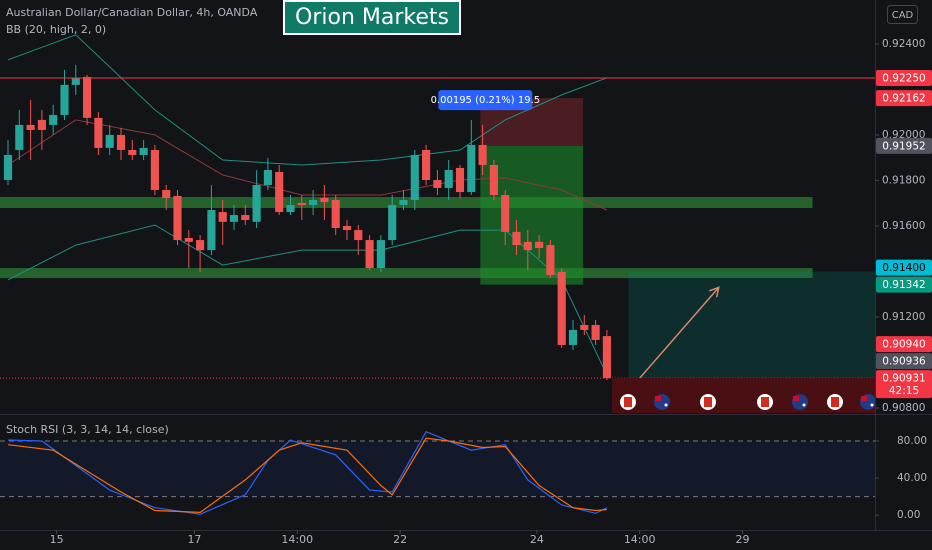 This screenshot has height=550, width=932. I want to click on price-marker-label: 0.90936, so click(904, 362).